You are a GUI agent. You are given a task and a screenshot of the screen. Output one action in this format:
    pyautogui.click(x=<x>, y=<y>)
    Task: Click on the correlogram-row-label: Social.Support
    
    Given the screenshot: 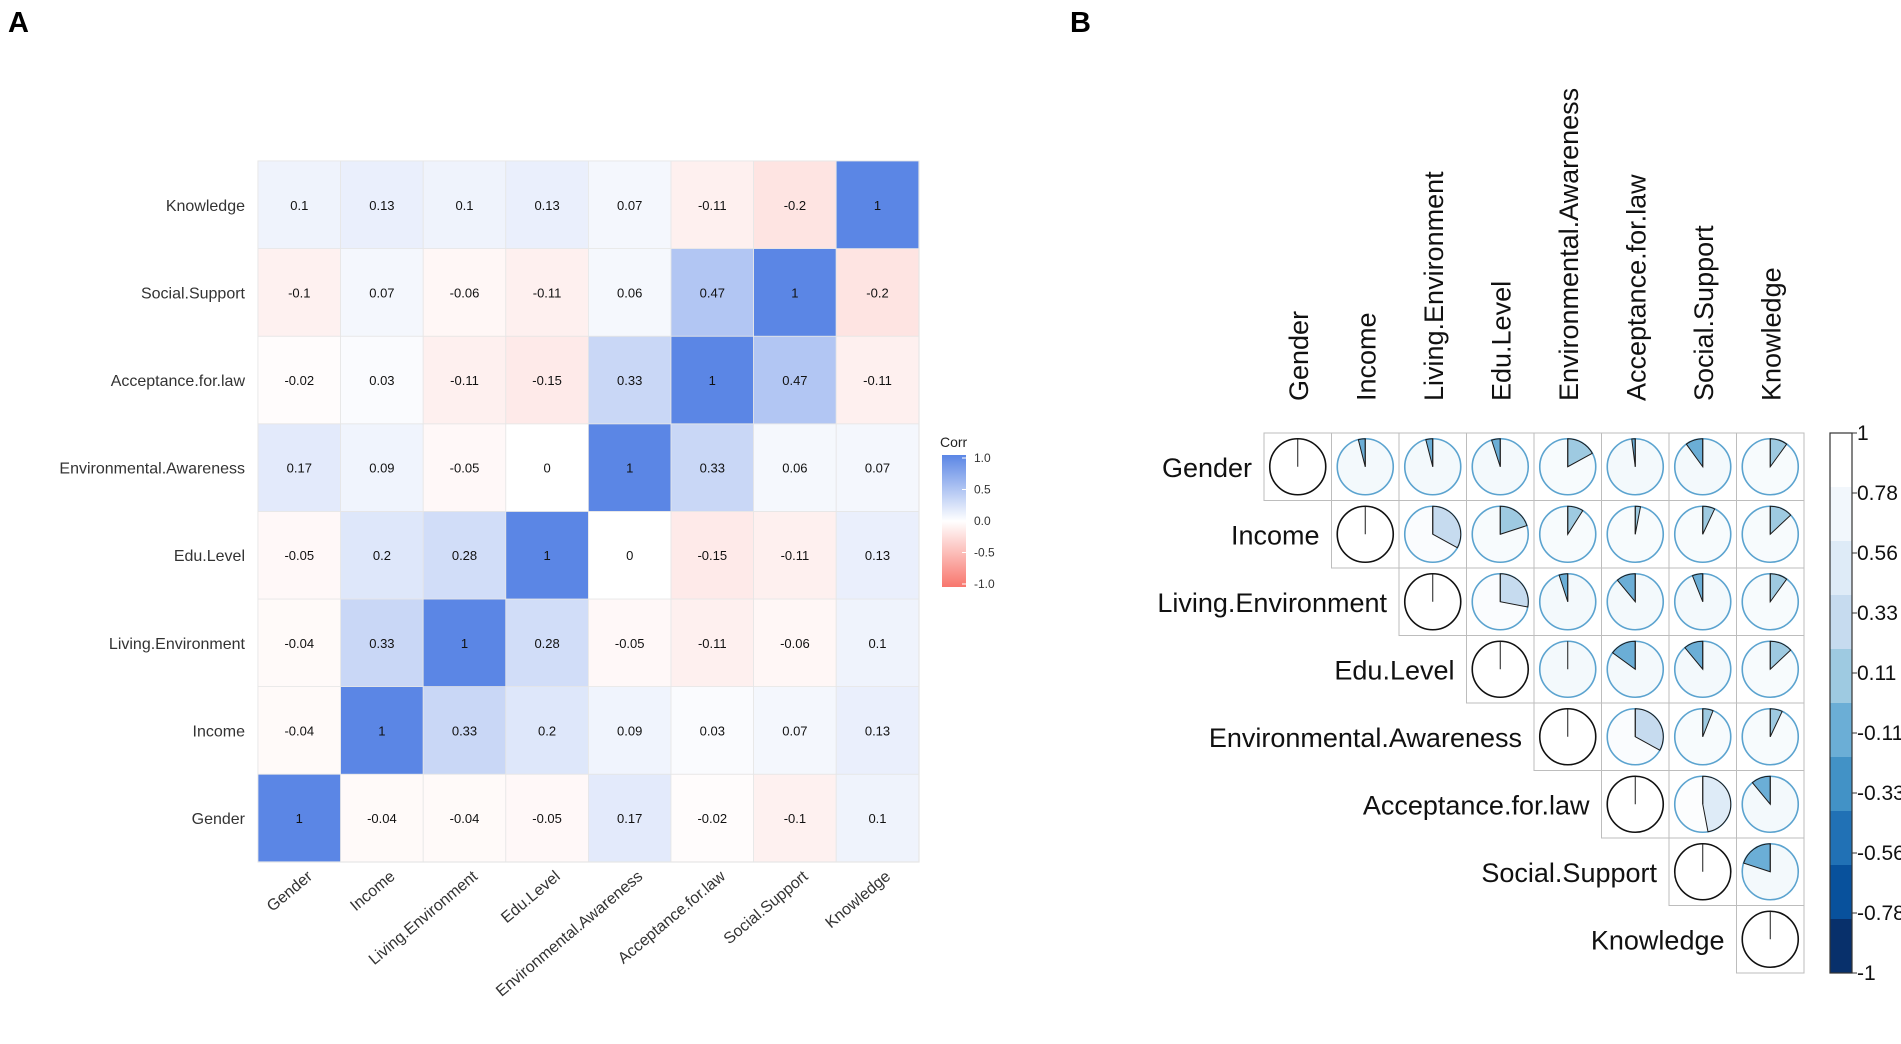 What is the action you would take?
    pyautogui.click(x=1569, y=873)
    